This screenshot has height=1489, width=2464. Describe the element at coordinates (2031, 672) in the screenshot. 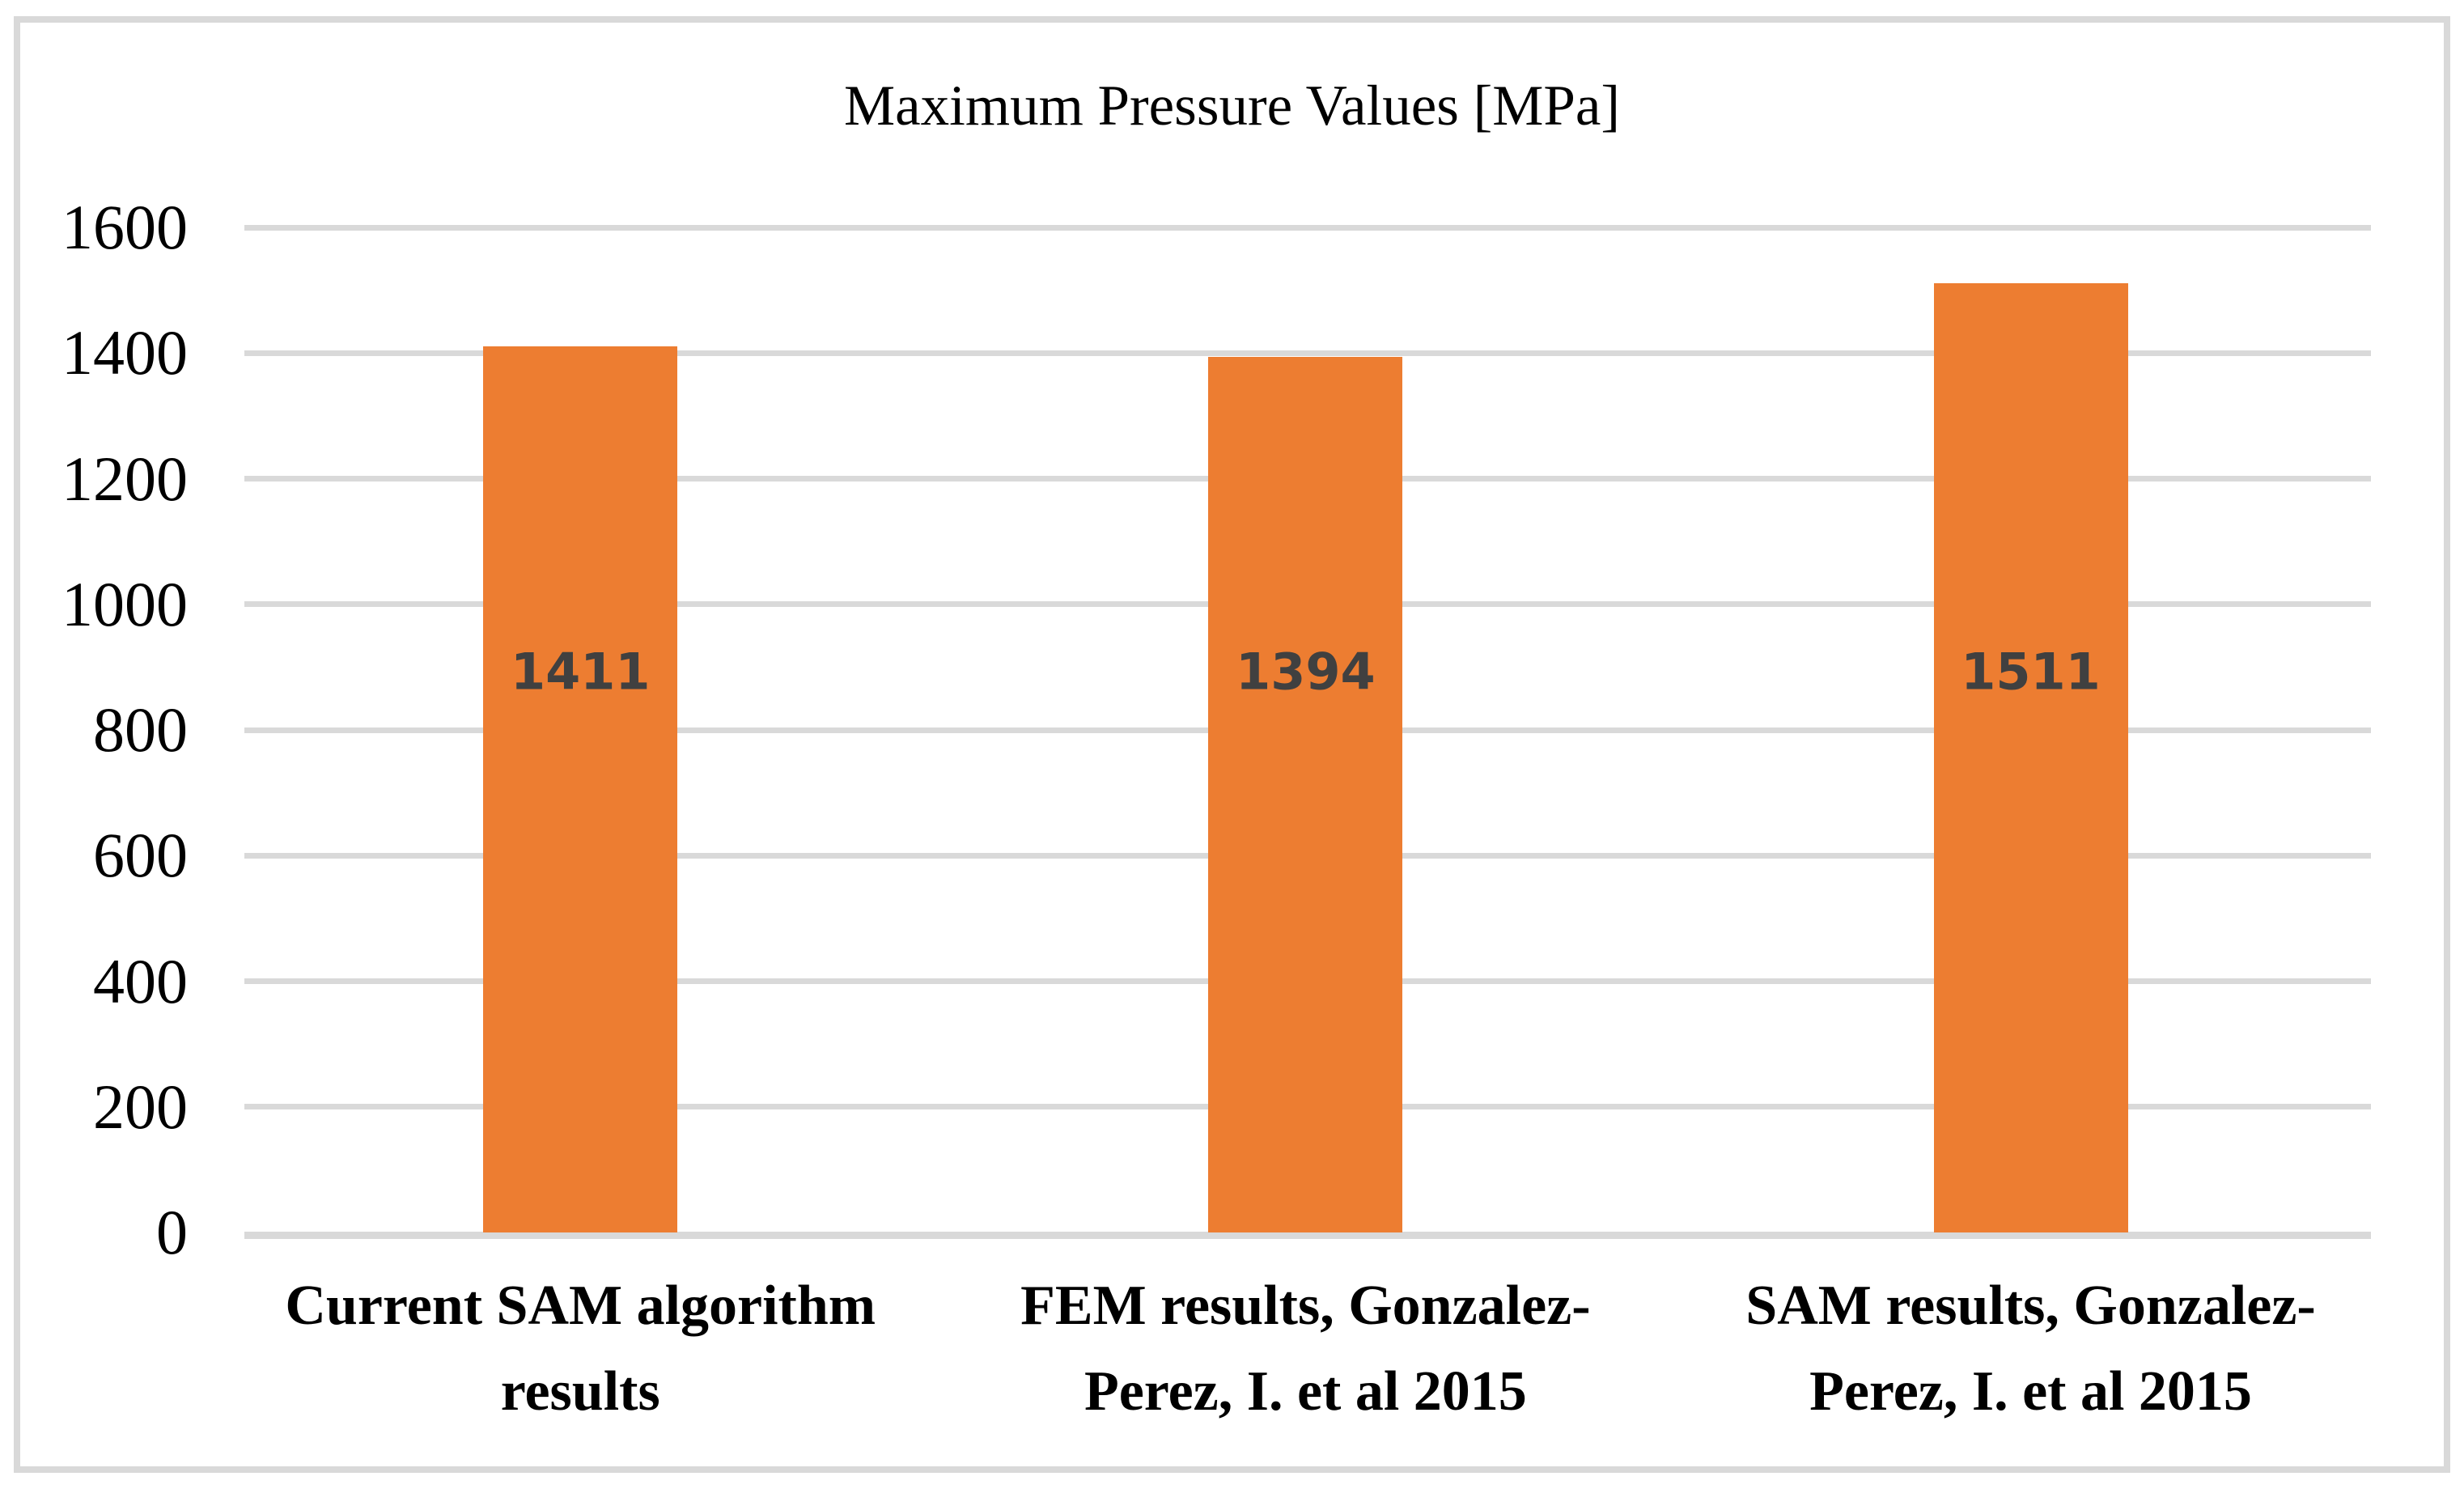

I see `bar-value-label: 1511` at that location.